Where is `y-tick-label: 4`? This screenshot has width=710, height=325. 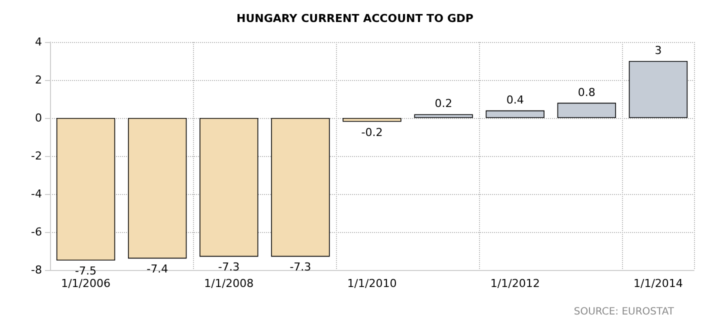 y-tick-label: 4 is located at coordinates (38, 42).